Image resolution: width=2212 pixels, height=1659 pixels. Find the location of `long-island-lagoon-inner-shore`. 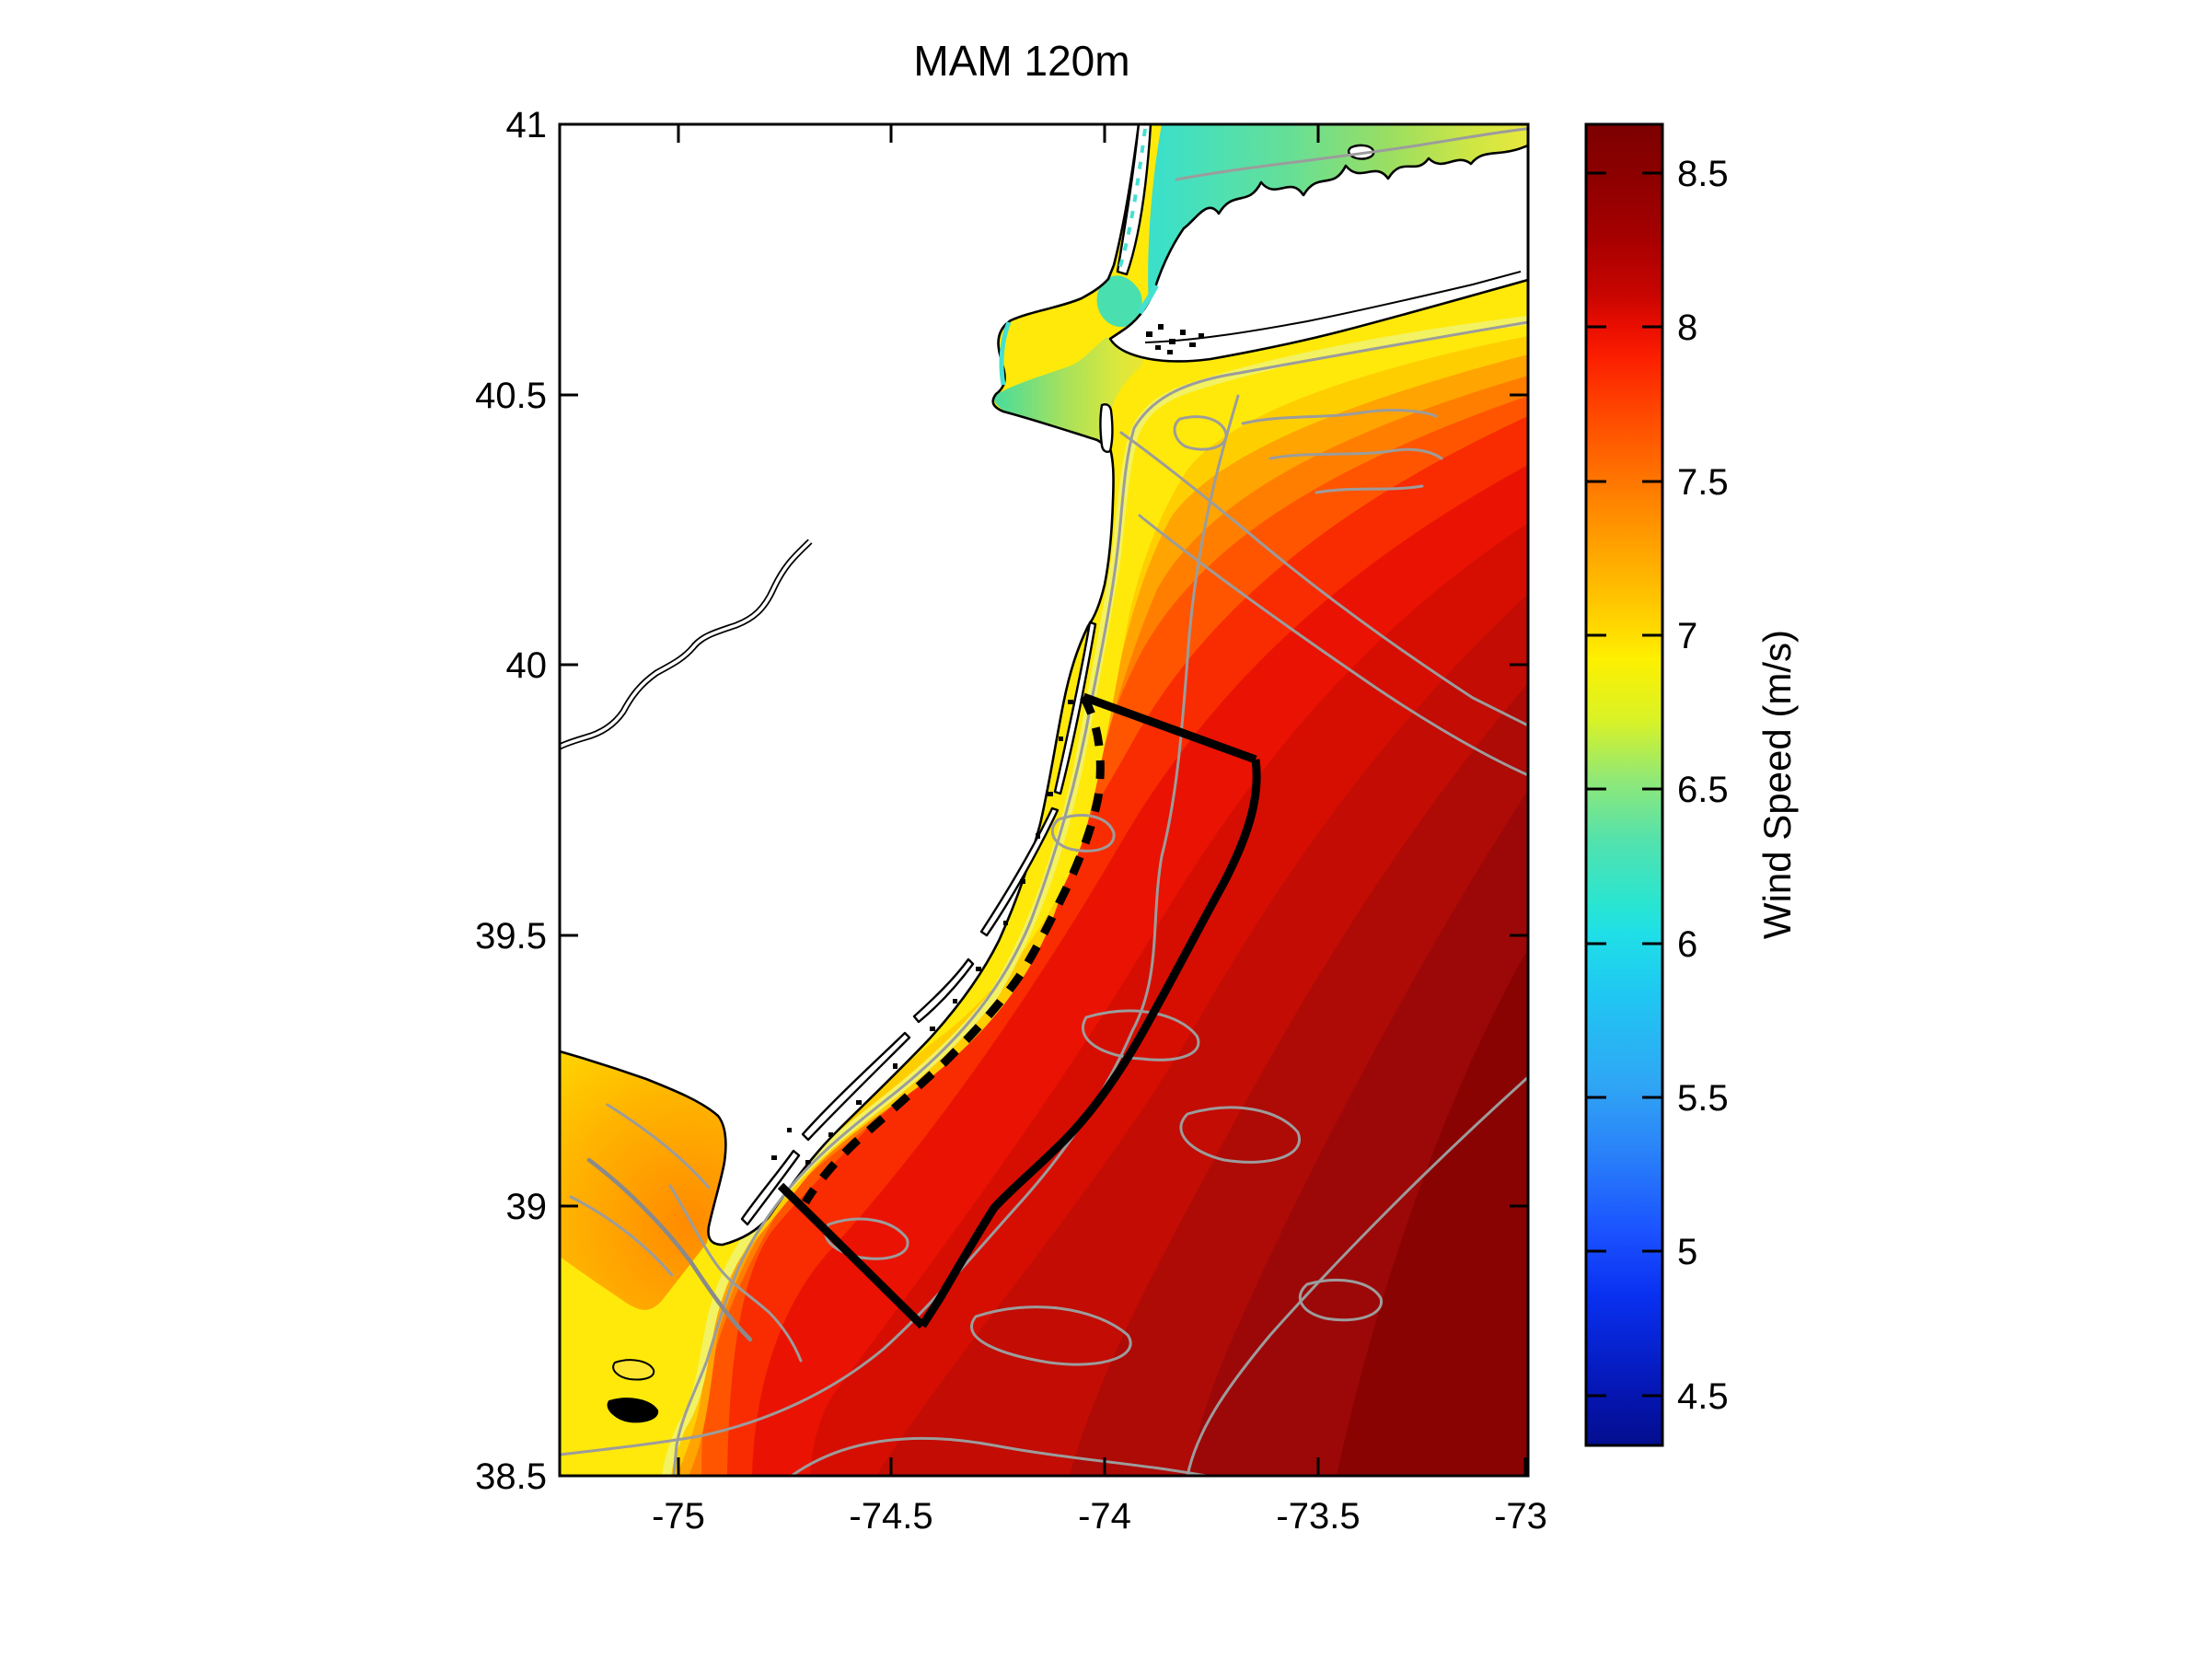

long-island-lagoon-inner-shore is located at coordinates (1333, 307).